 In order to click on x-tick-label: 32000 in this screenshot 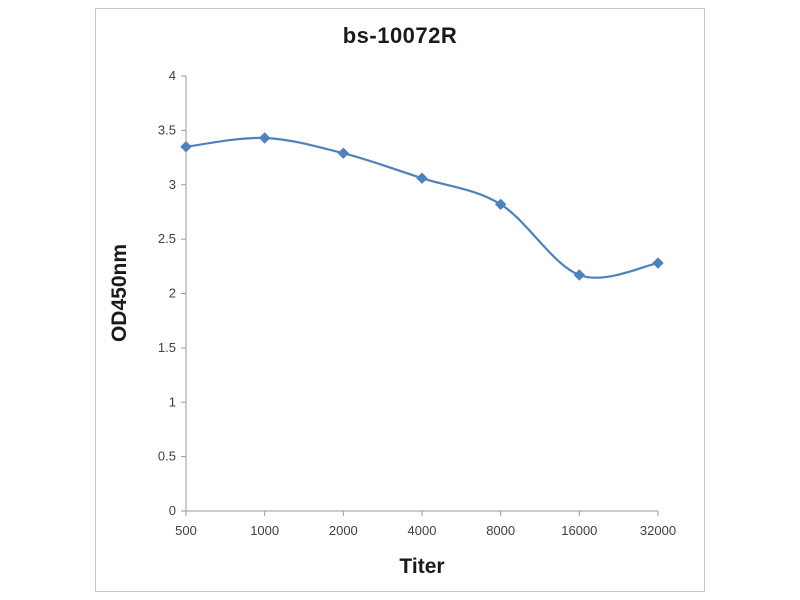, I will do `click(658, 530)`.